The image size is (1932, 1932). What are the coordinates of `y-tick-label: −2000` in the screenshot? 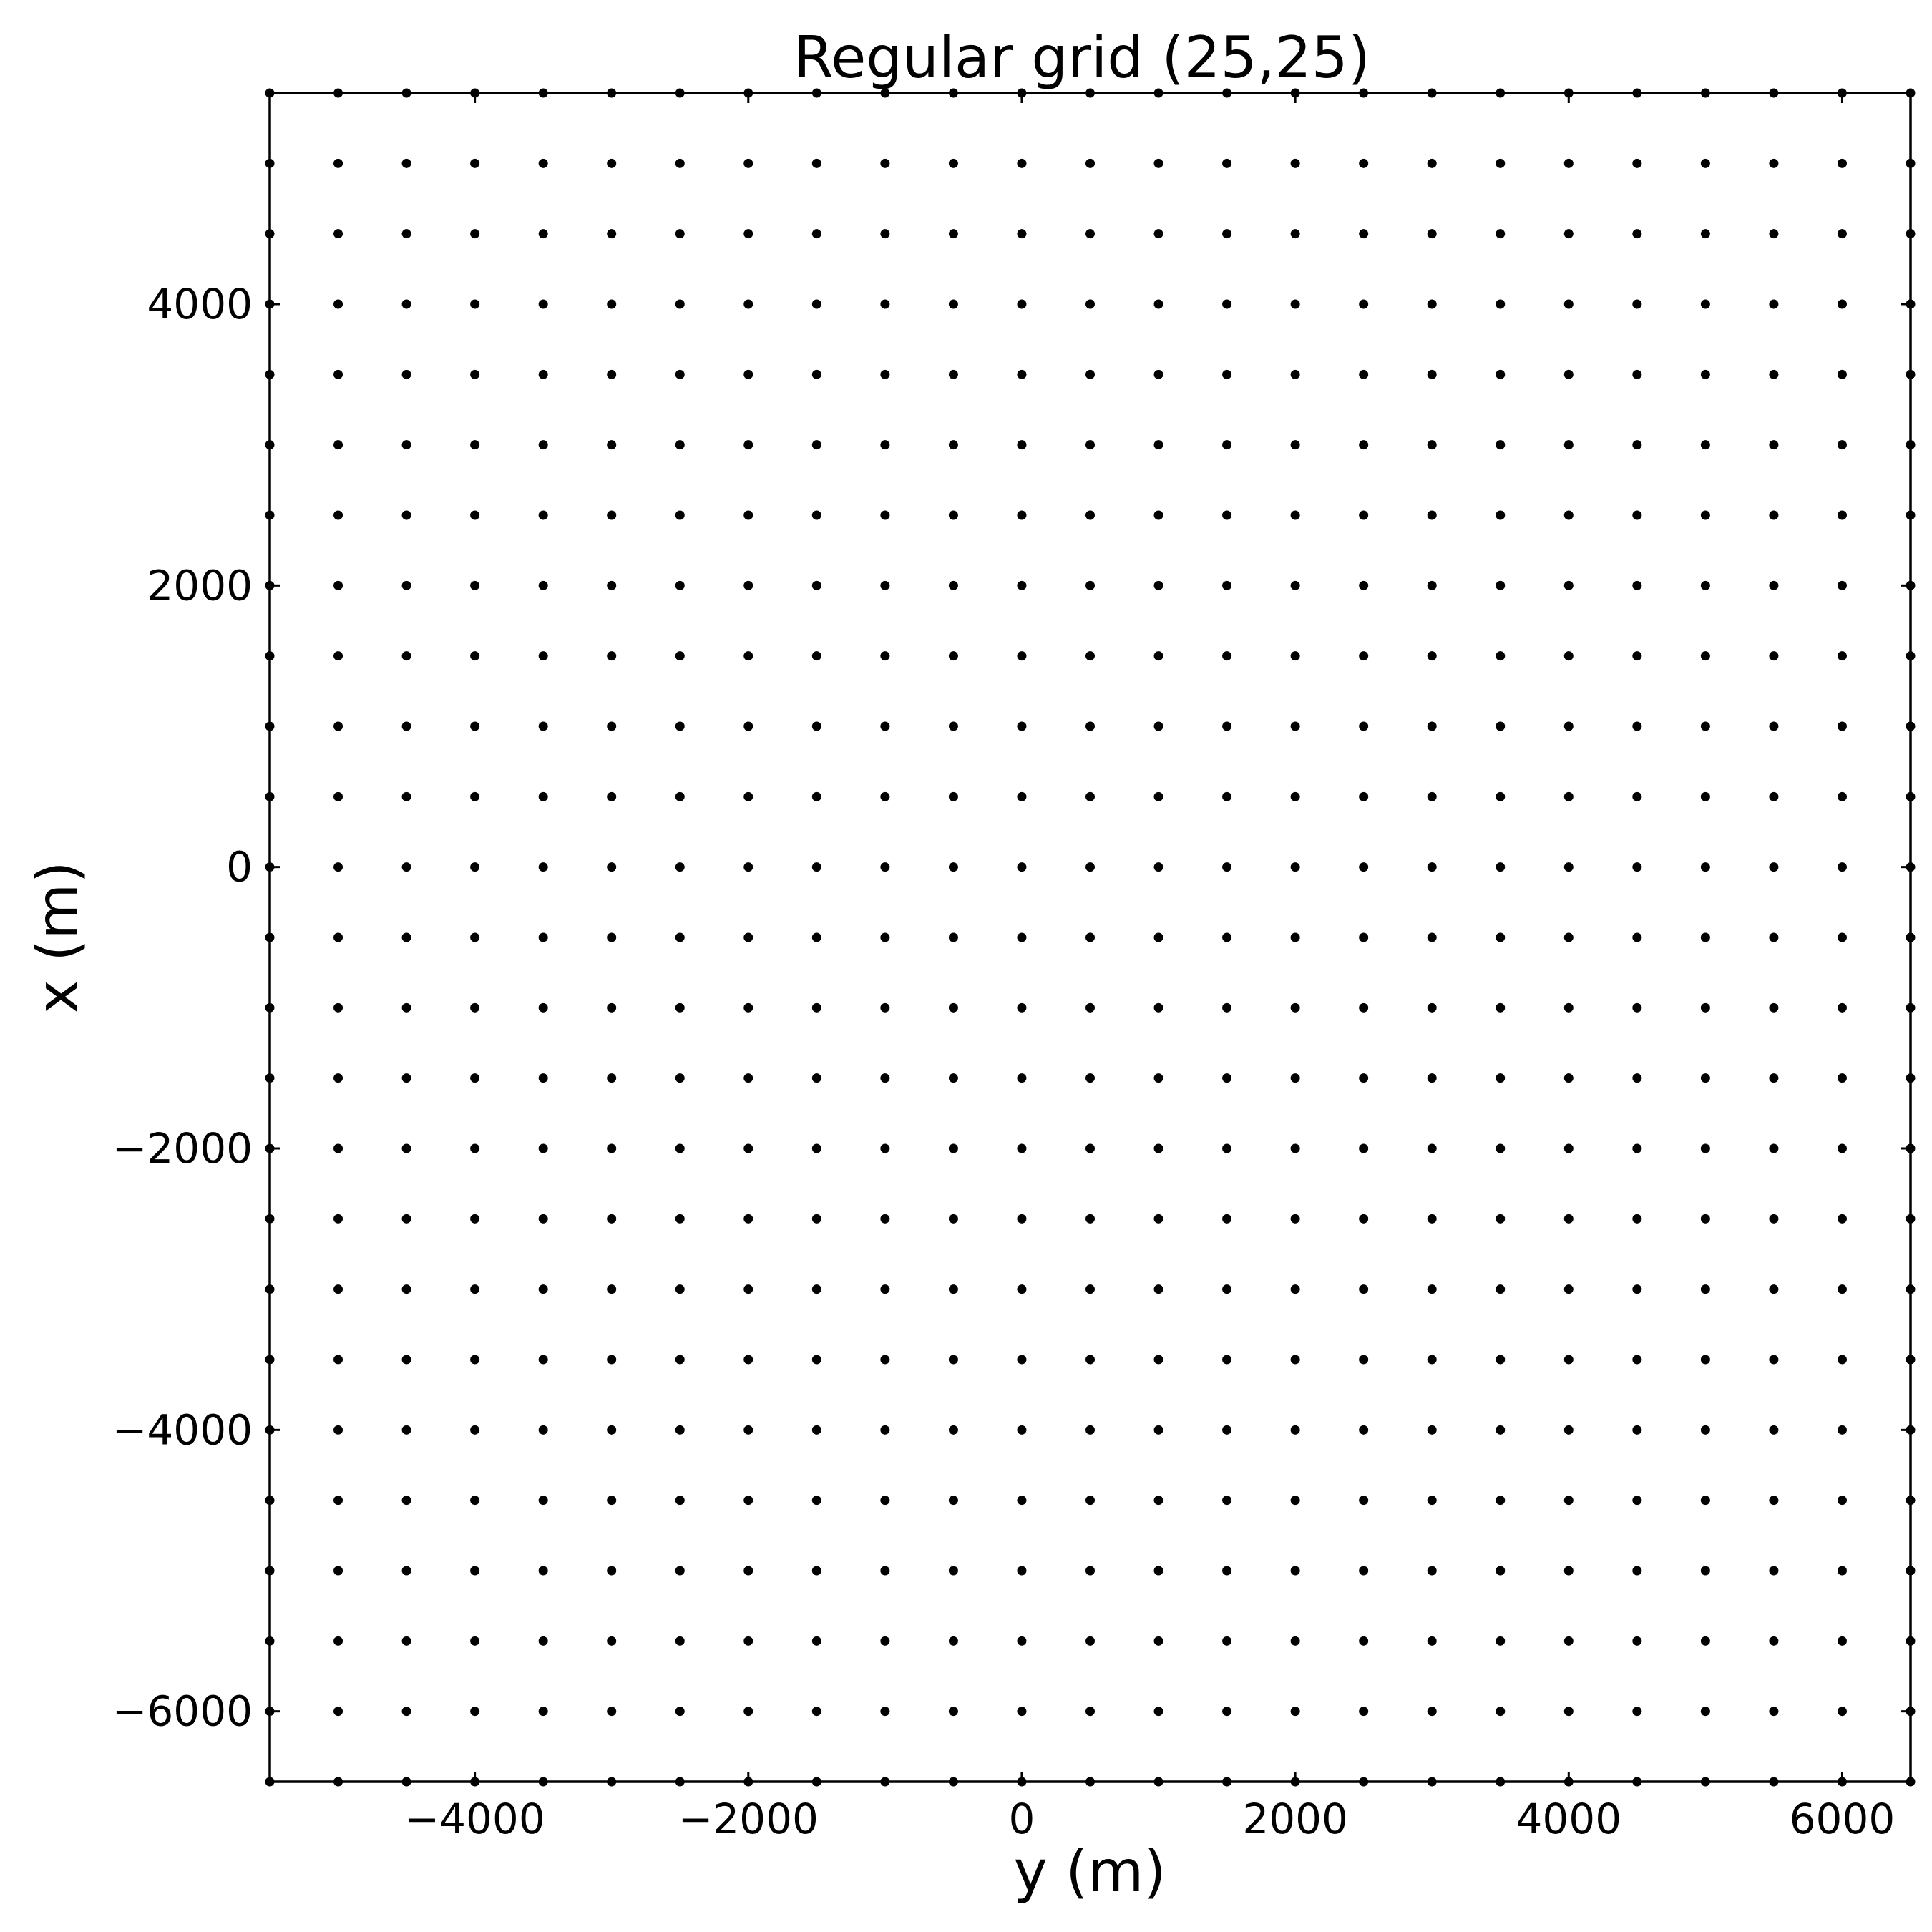 It's located at (182, 1148).